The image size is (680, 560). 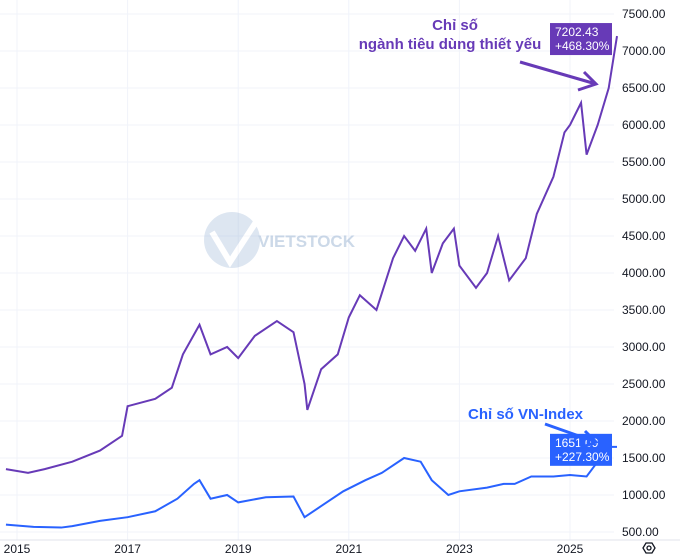 What do you see at coordinates (307, 241) in the screenshot?
I see `svg-text: VIETSTOCK` at bounding box center [307, 241].